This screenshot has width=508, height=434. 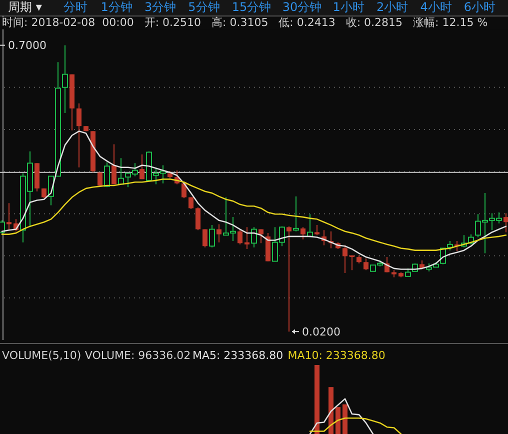 What do you see at coordinates (42, 355) in the screenshot?
I see `text: VOLUME(5,10)` at bounding box center [42, 355].